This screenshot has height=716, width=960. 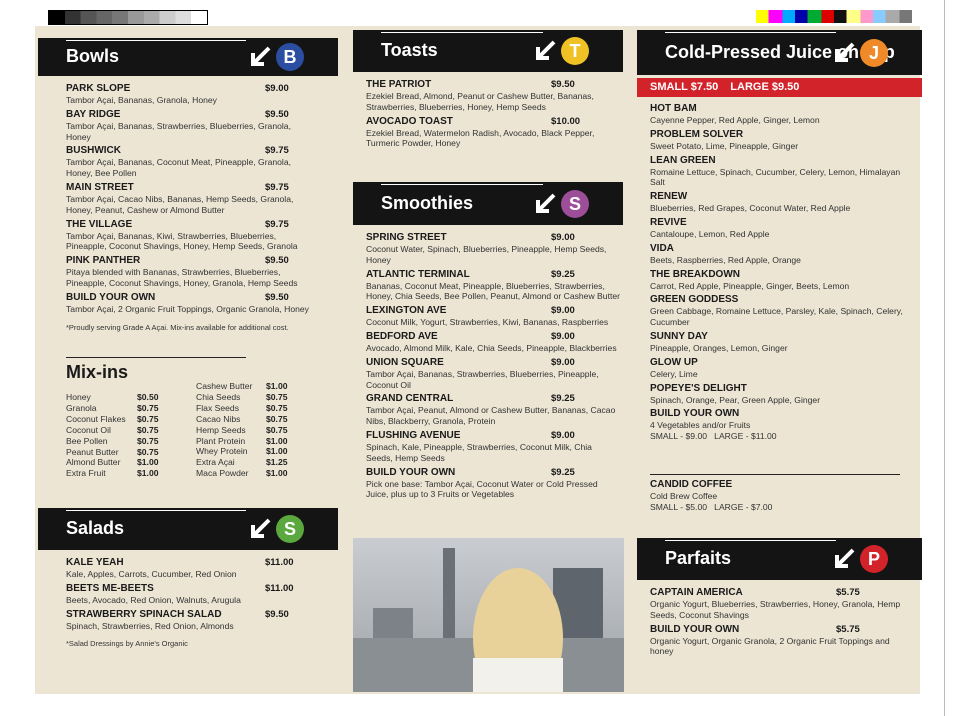 I want to click on mixin-price: $1.25, so click(x=277, y=462).